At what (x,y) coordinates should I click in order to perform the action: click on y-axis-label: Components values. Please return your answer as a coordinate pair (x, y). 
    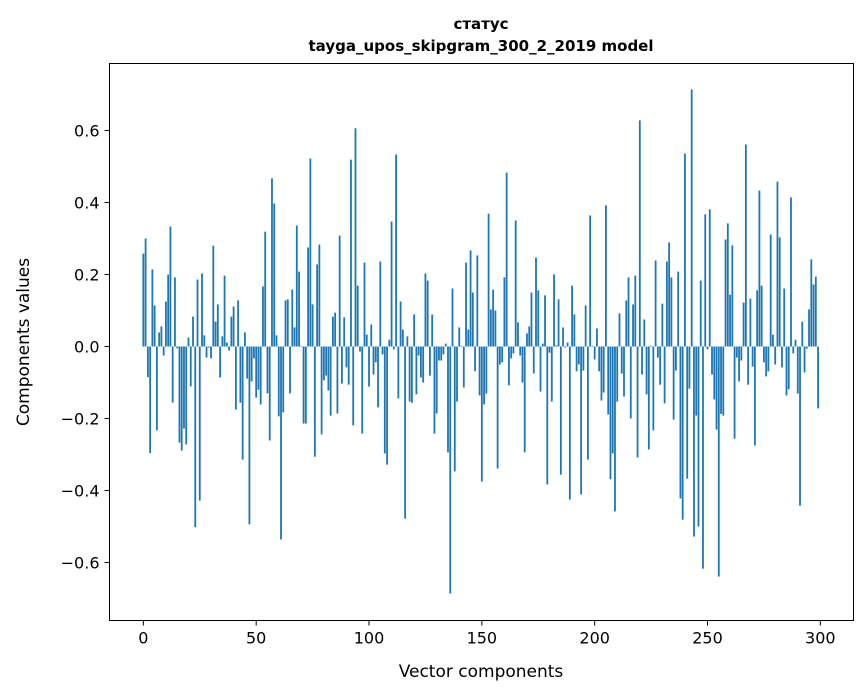
    Looking at the image, I should click on (24, 342).